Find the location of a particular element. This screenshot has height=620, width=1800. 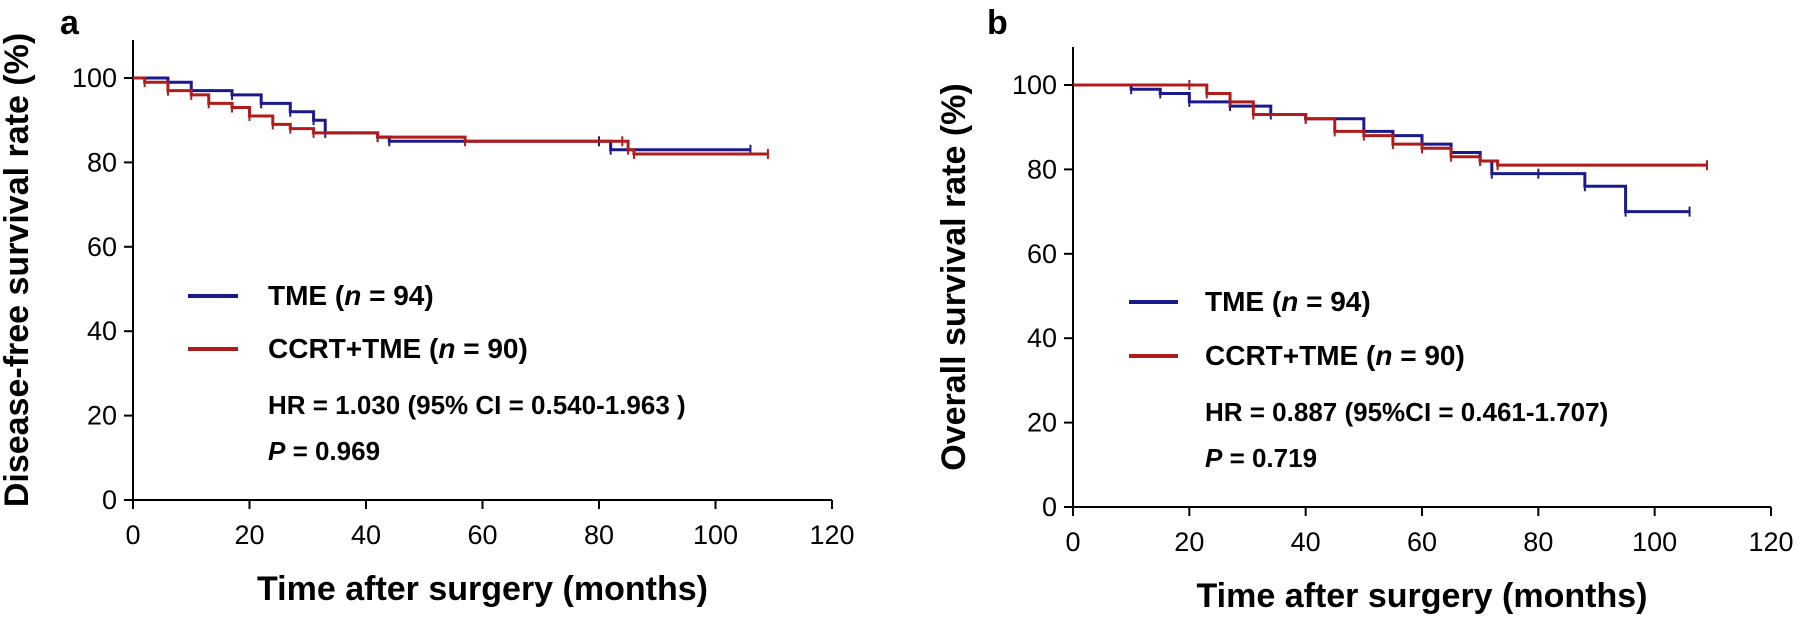

y-axis-title: Overall survival rate (%) is located at coordinates (954, 276).